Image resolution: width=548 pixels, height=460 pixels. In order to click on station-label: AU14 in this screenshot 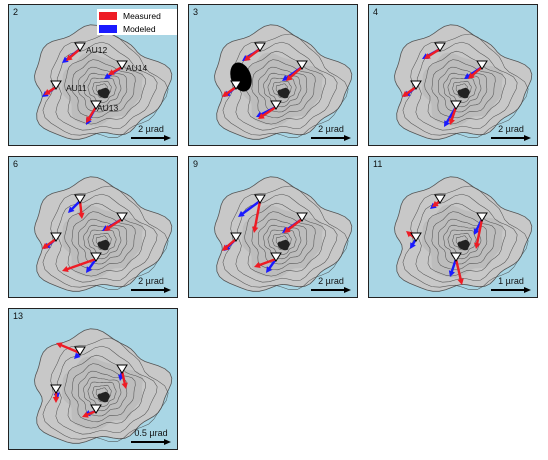, I will do `click(137, 68)`.